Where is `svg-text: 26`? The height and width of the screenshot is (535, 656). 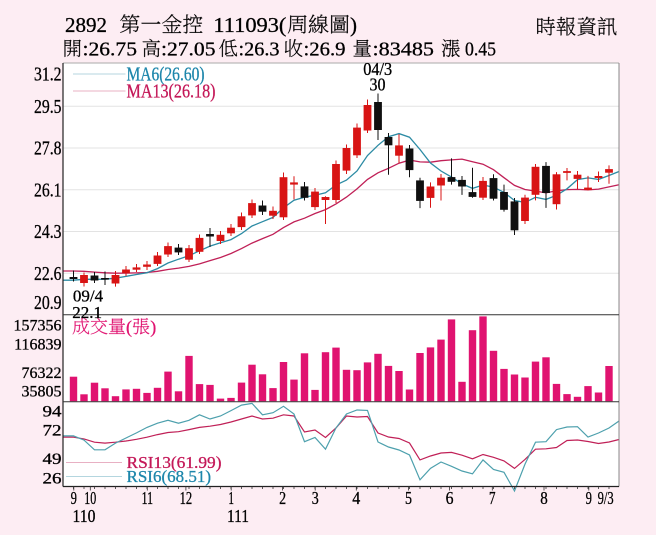 svg-text: 26 is located at coordinates (52, 478).